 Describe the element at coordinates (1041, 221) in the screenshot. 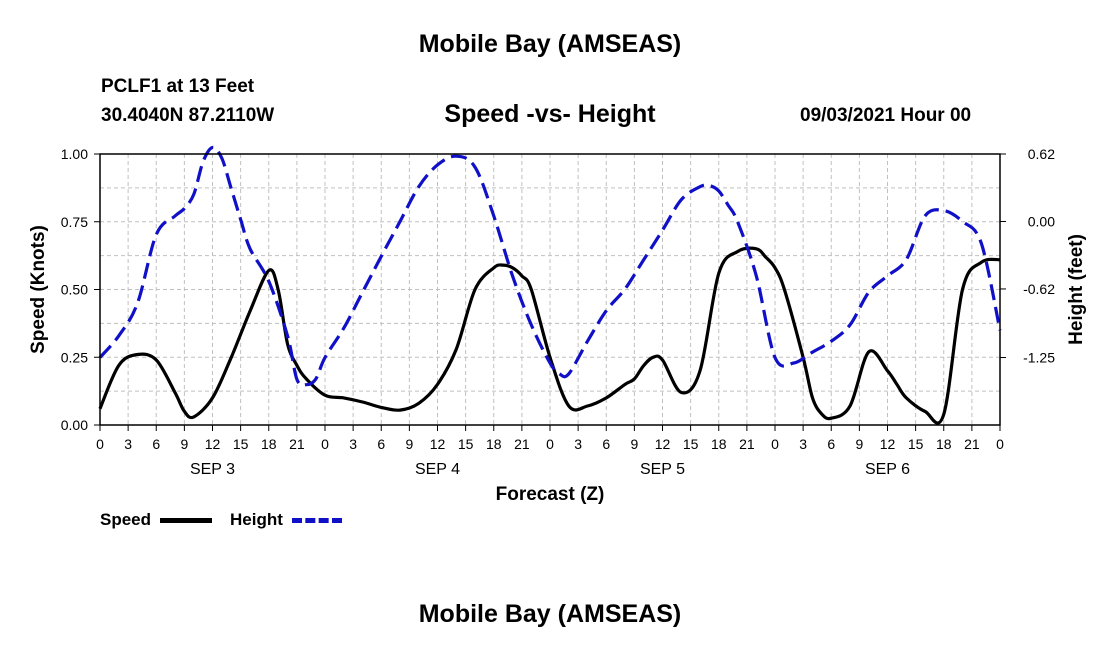

I see `y2-tick-label: 0.00` at that location.